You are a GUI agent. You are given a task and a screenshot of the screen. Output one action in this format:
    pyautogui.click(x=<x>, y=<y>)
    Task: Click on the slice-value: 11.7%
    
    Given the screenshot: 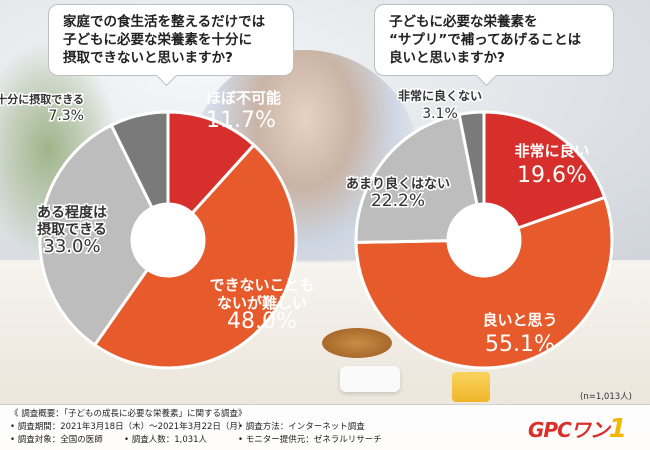 What is the action you would take?
    pyautogui.click(x=241, y=120)
    